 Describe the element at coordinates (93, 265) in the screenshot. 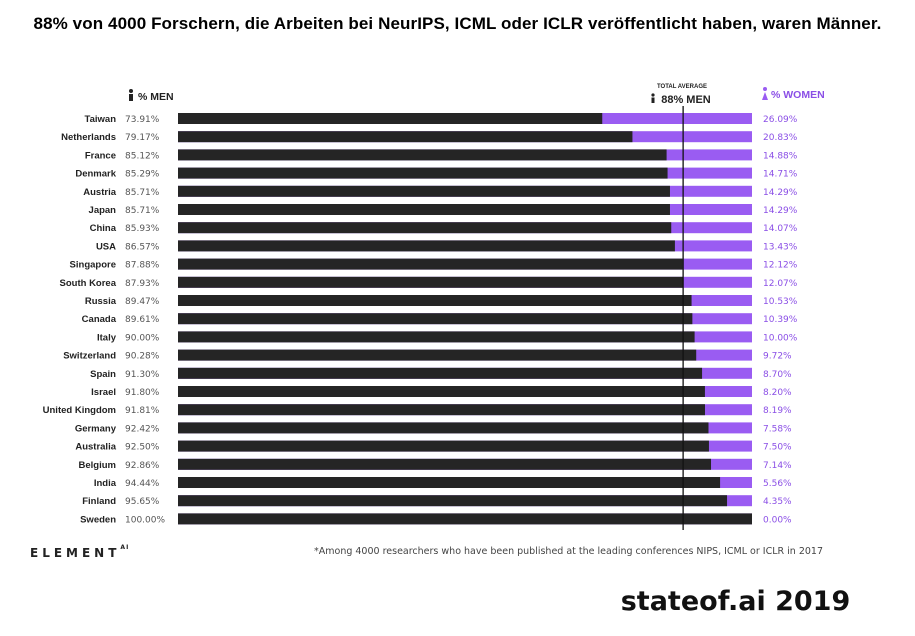

I see `country-label: Singapore` at that location.